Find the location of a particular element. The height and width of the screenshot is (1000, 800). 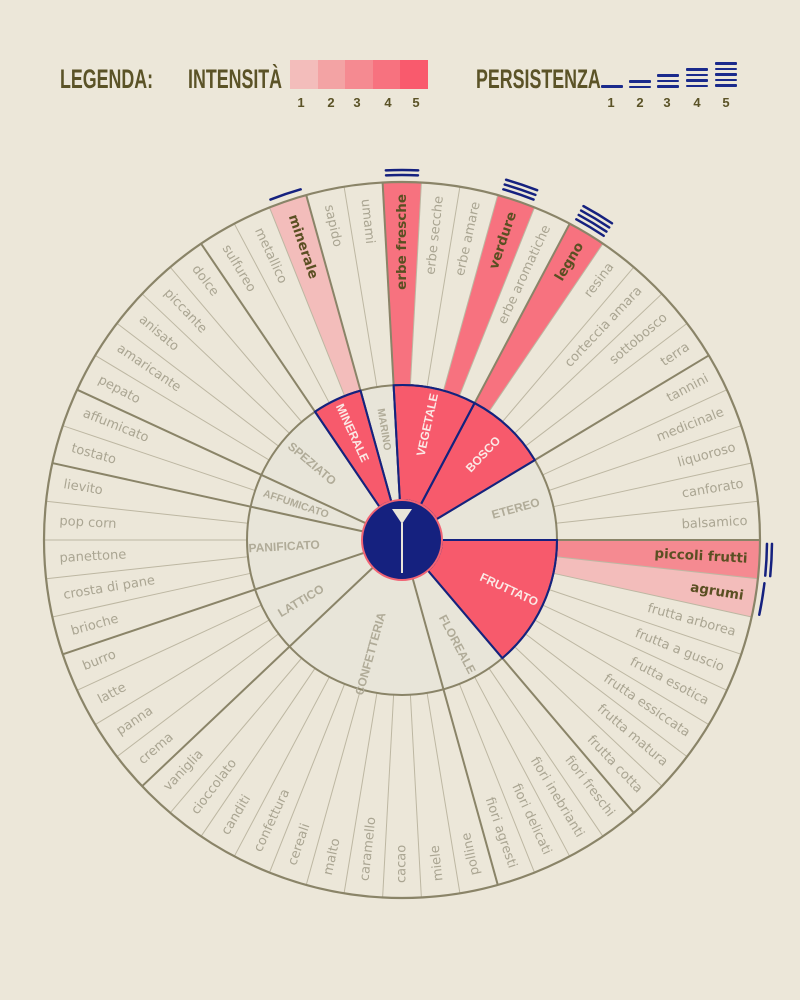

intensity-level-4: 4 is located at coordinates (388, 102).